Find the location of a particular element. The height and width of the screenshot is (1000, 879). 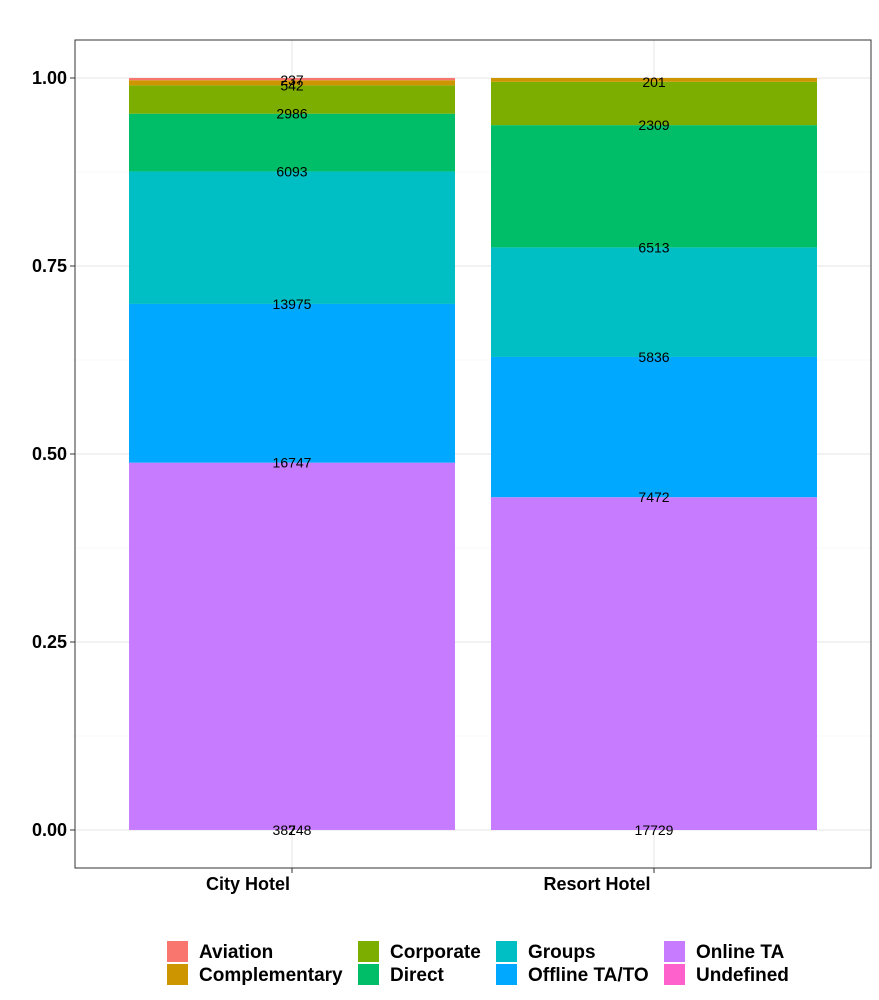

legend-item-groups: Groups is located at coordinates (546, 952).